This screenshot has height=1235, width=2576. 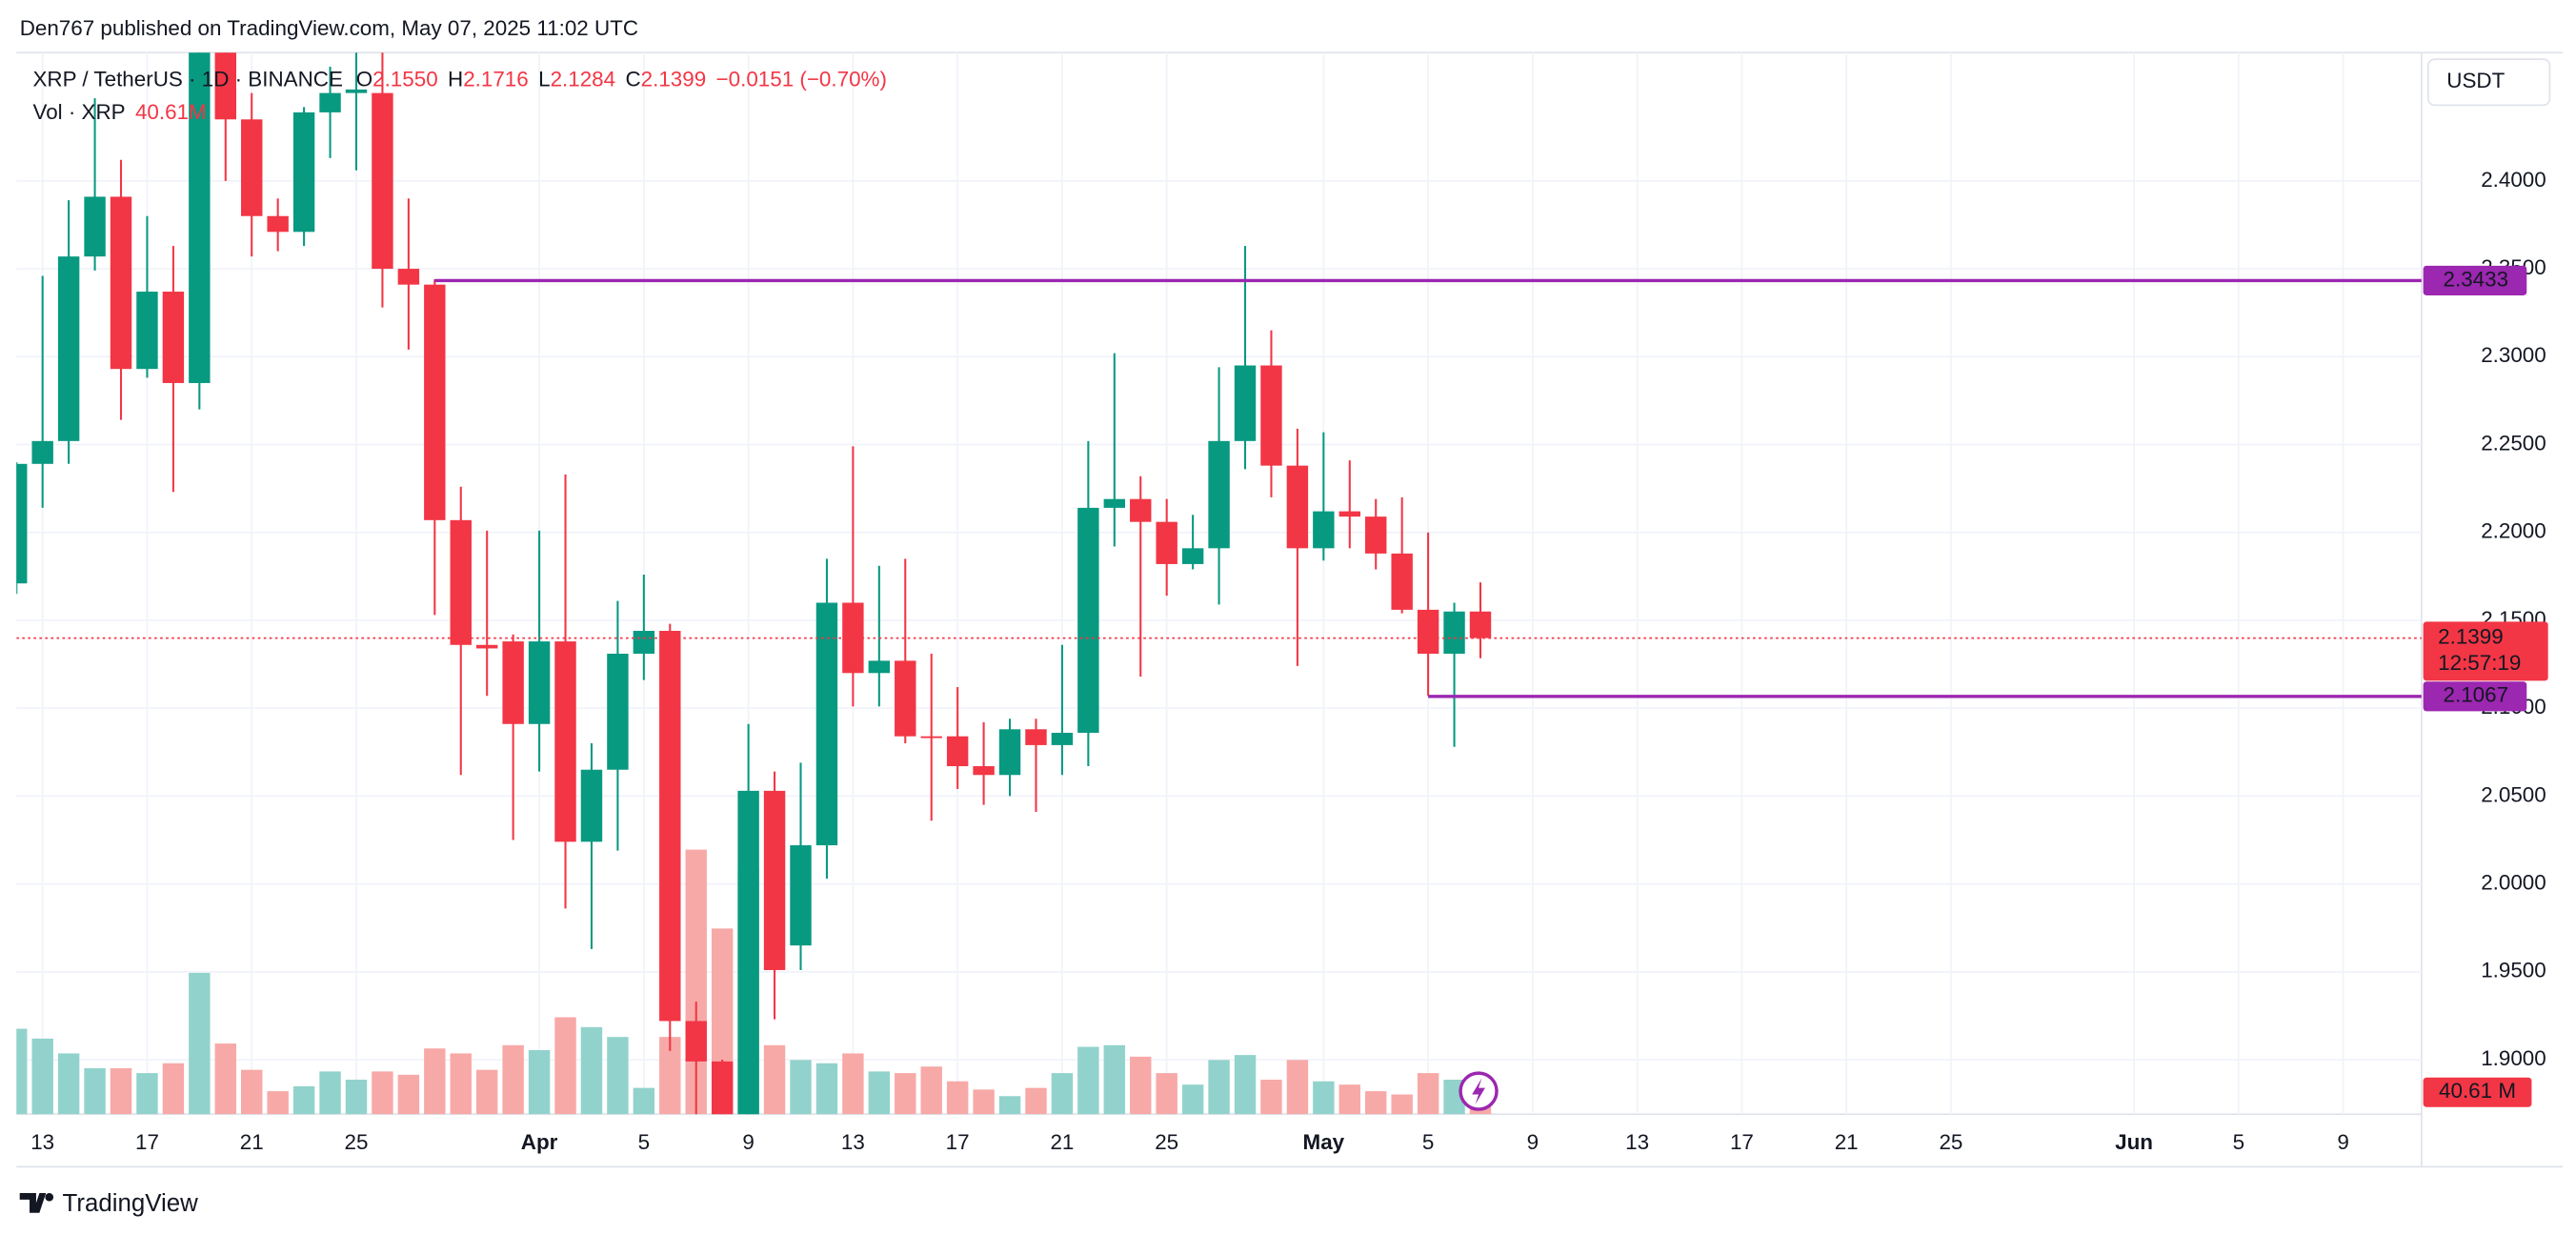 What do you see at coordinates (131, 1203) in the screenshot?
I see `brand: TradingView` at bounding box center [131, 1203].